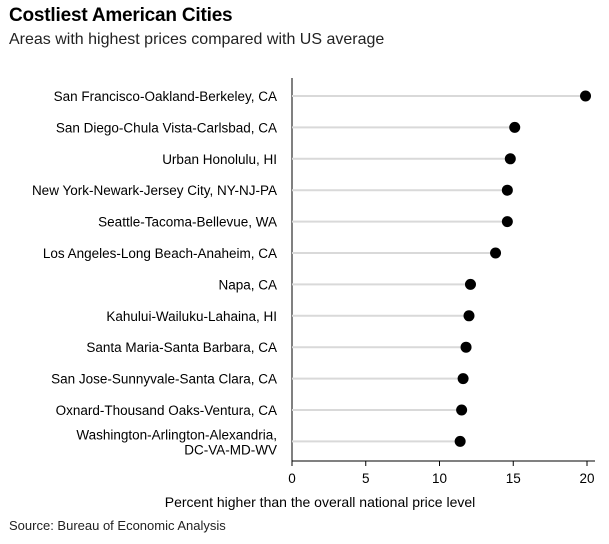  I want to click on category-label: Napa, CA, so click(247, 284).